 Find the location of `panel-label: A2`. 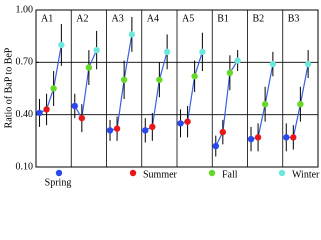

panel-label: A2 is located at coordinates (82, 18).